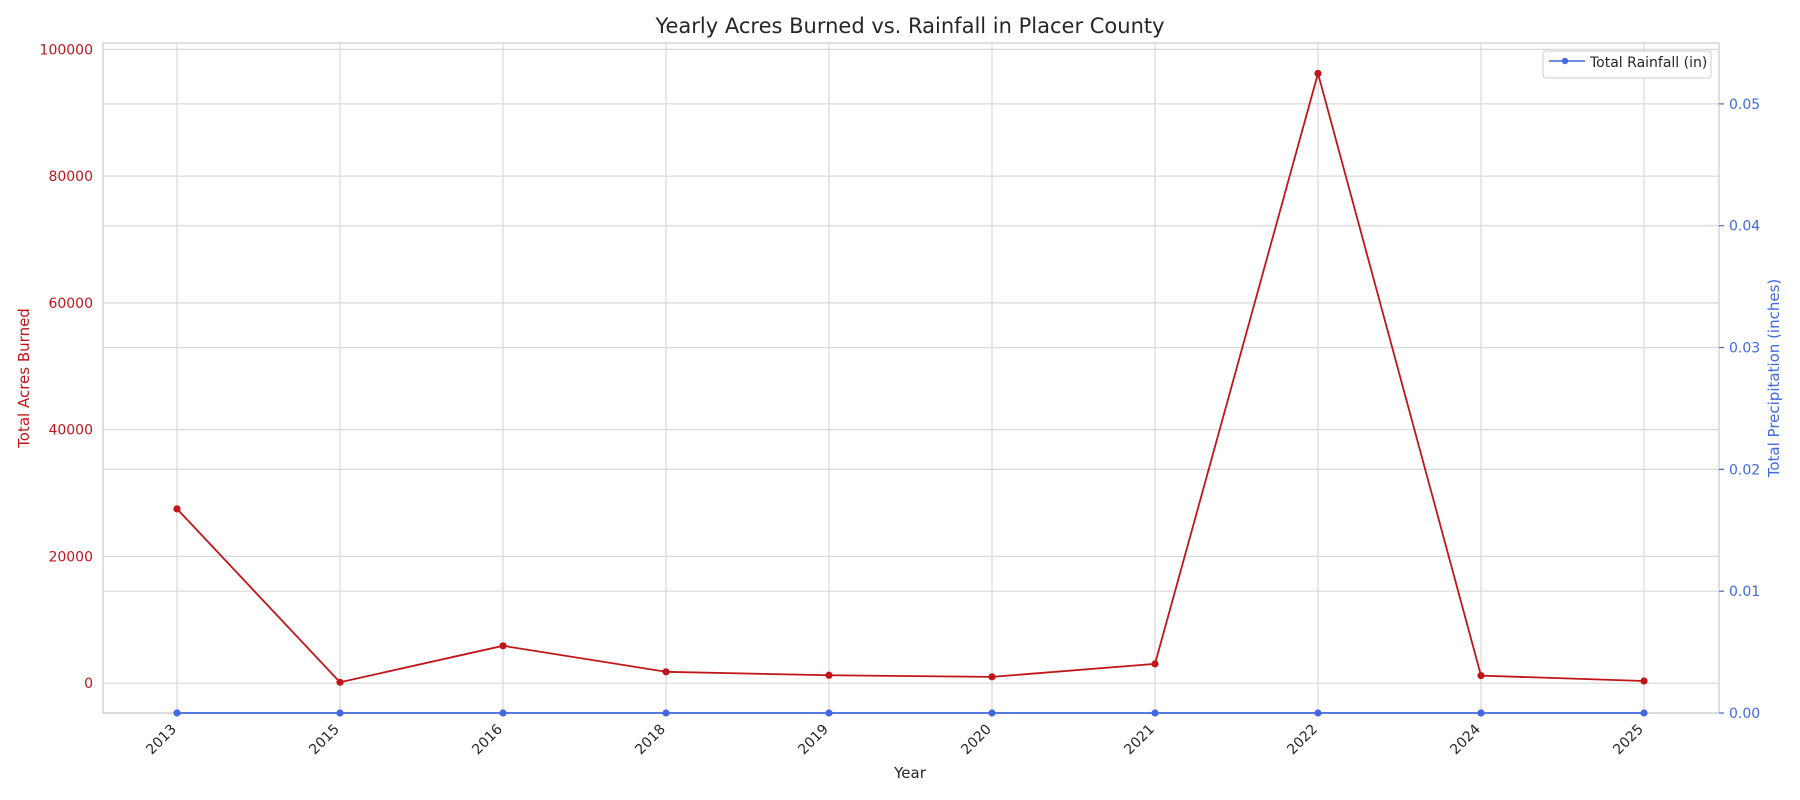 The image size is (1800, 800). I want to click on right-tick-label: 0.02, so click(1744, 470).